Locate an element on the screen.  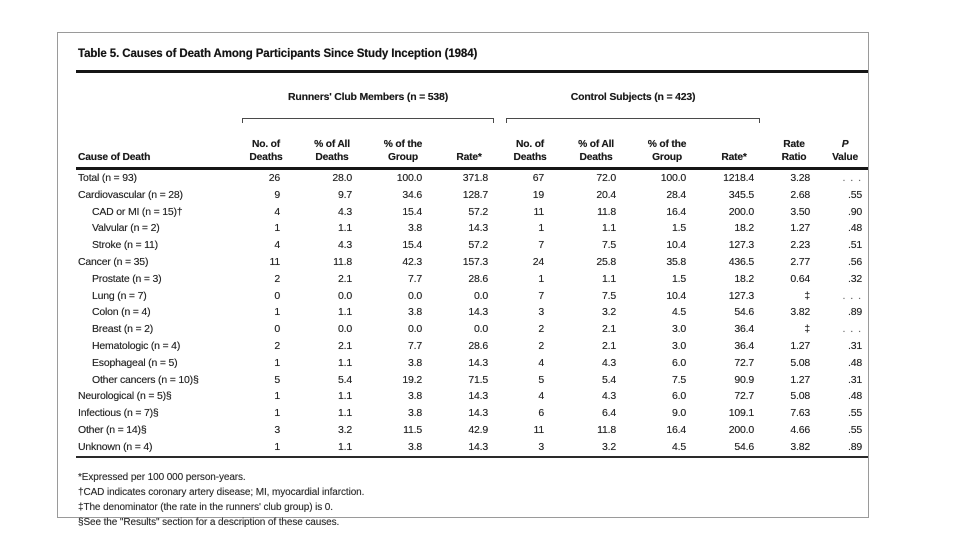
value-cell: 16.4 is located at coordinates (676, 211).